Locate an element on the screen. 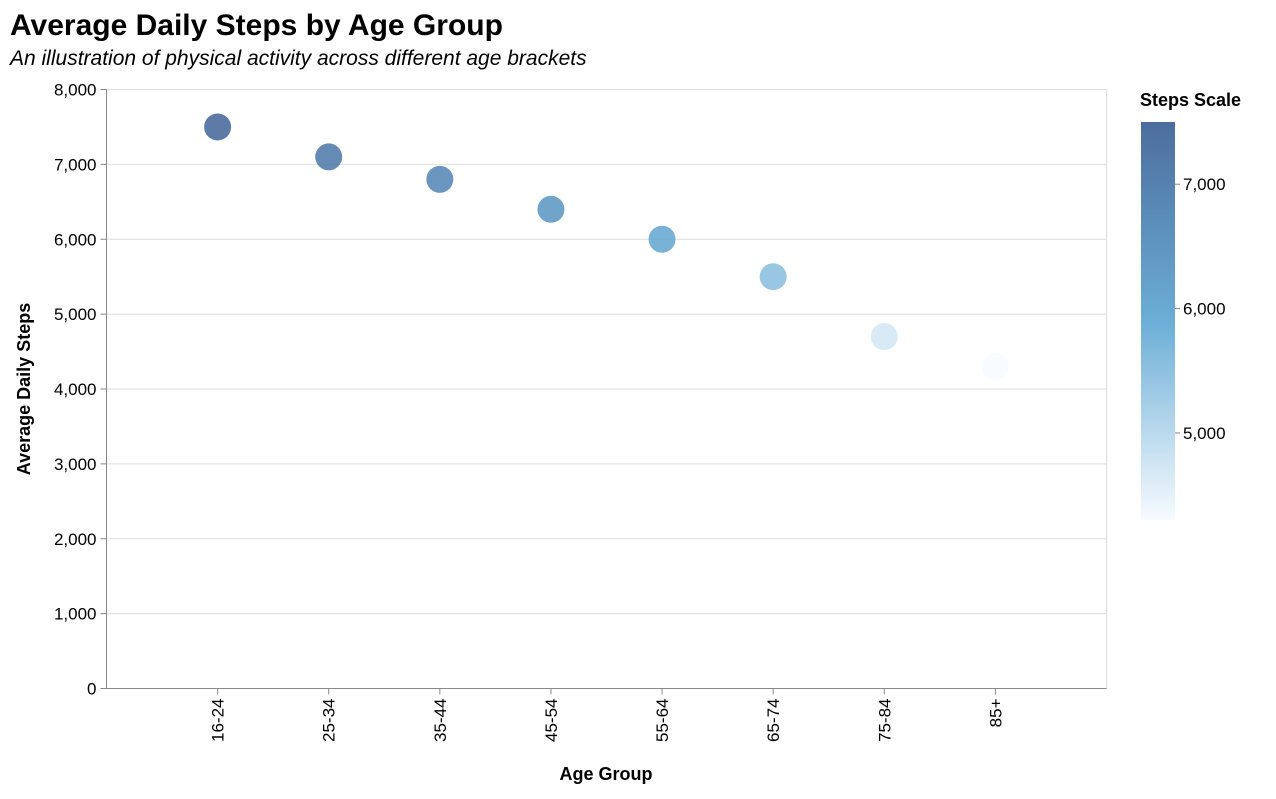 This screenshot has width=1276, height=799. x-tick-label: 35-44 is located at coordinates (440, 720).